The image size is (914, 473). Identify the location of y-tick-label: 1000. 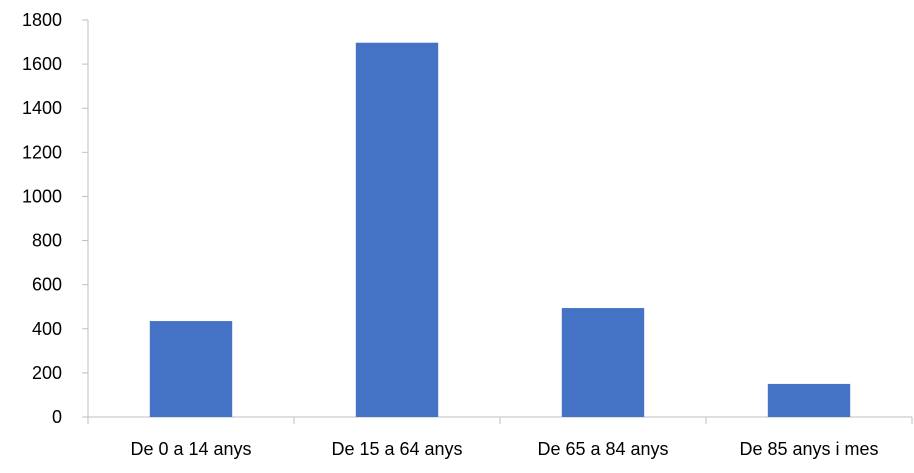
(42, 196).